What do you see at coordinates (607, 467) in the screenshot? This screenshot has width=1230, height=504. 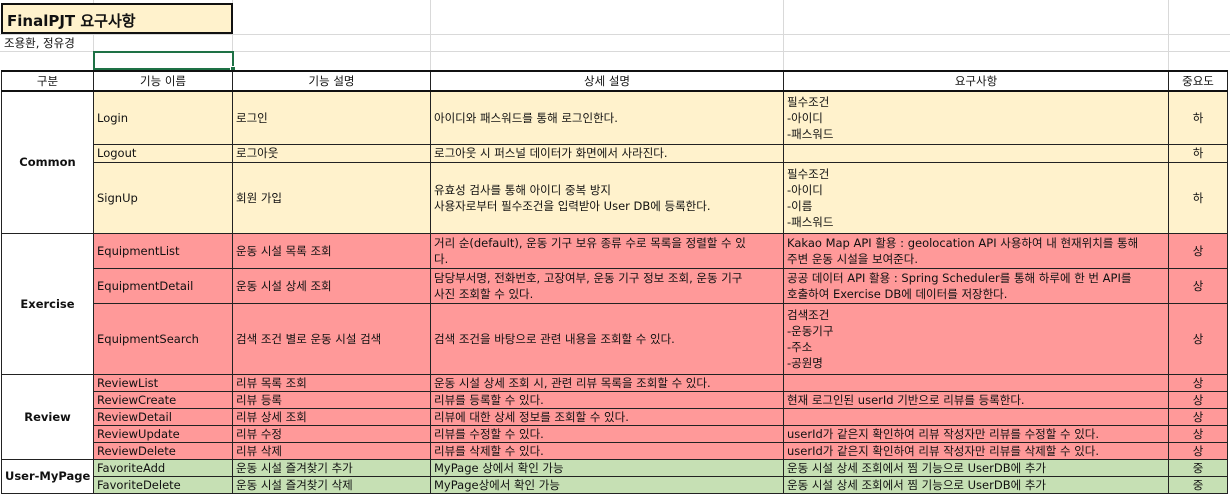 I see `detail-desc: MyPage 상에서 확인 가능` at bounding box center [607, 467].